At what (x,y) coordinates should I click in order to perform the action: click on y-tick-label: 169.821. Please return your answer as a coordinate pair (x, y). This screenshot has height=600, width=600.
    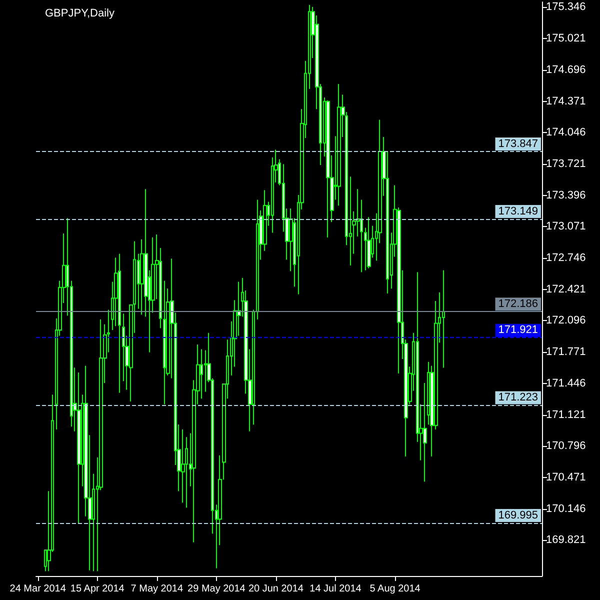
    Looking at the image, I should click on (566, 540).